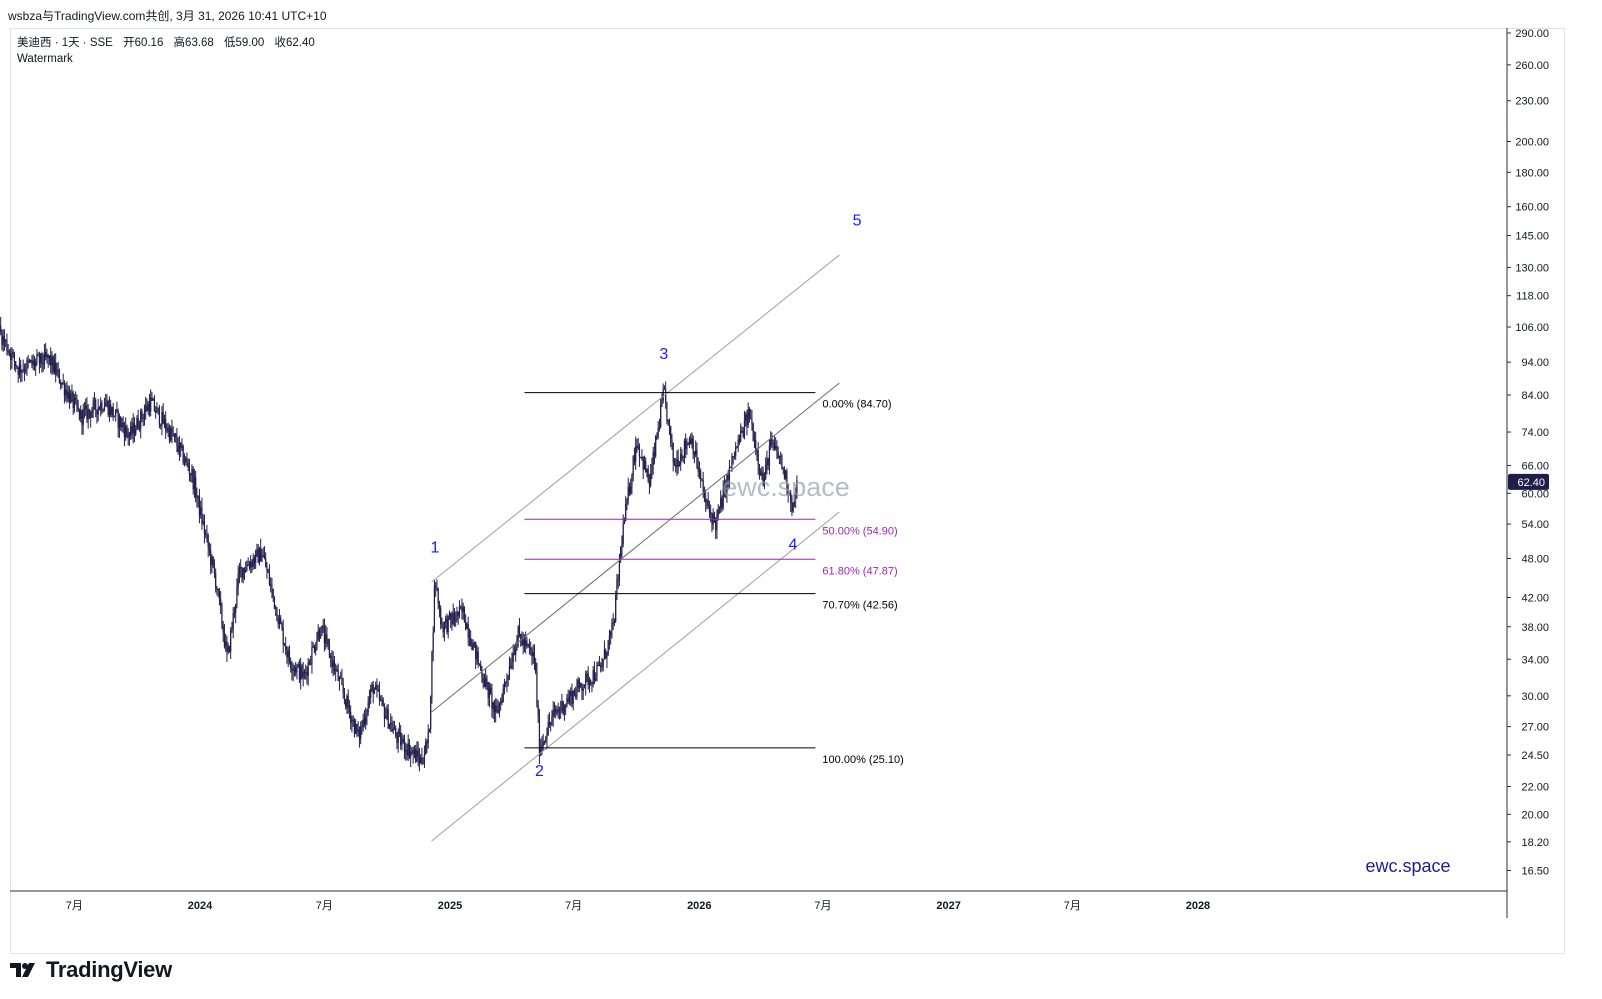 This screenshot has height=999, width=1602. Describe the element at coordinates (1535, 433) in the screenshot. I see `y-tick-label: 74.00` at that location.